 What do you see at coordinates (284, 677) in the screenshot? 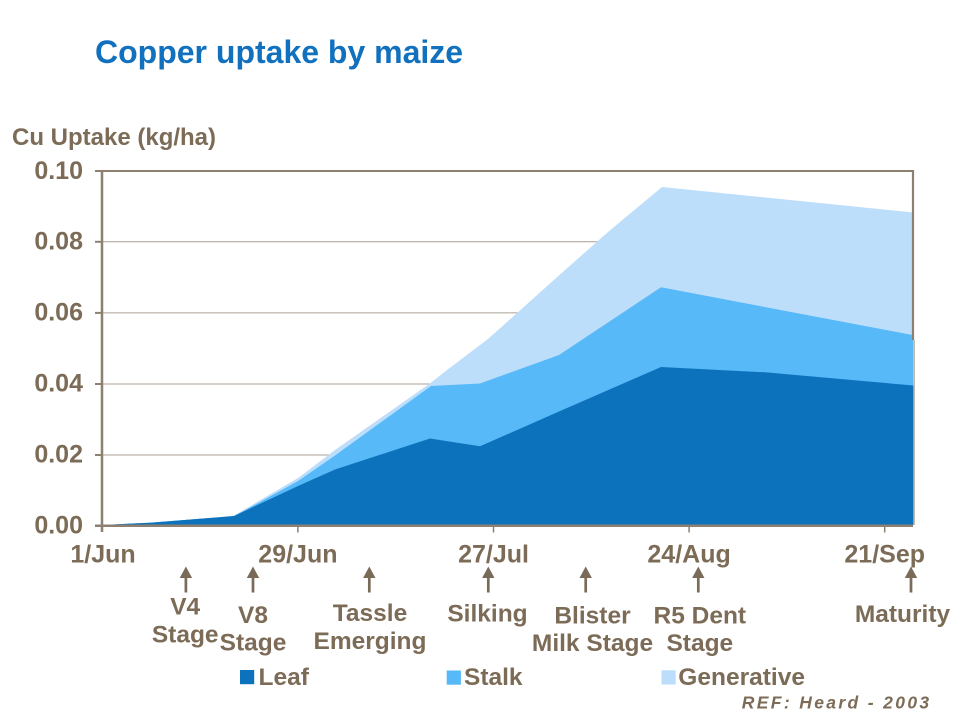
I see `svg-text: Leaf` at bounding box center [284, 677].